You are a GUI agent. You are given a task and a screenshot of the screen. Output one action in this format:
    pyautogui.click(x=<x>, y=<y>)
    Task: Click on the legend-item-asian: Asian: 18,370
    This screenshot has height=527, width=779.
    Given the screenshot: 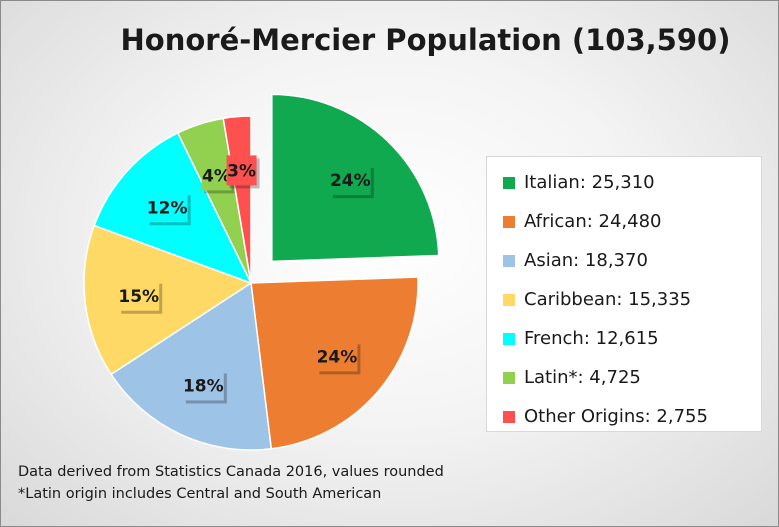 What is the action you would take?
    pyautogui.click(x=624, y=260)
    